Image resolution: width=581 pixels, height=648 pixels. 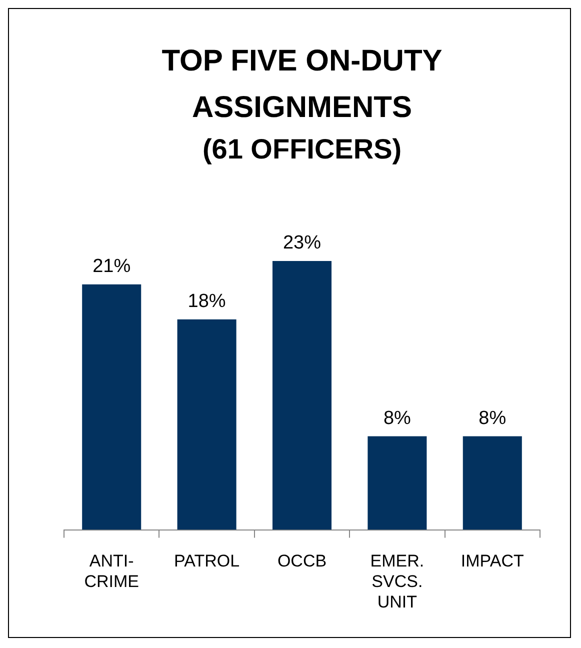 What do you see at coordinates (207, 301) in the screenshot?
I see `data-label: 18%` at bounding box center [207, 301].